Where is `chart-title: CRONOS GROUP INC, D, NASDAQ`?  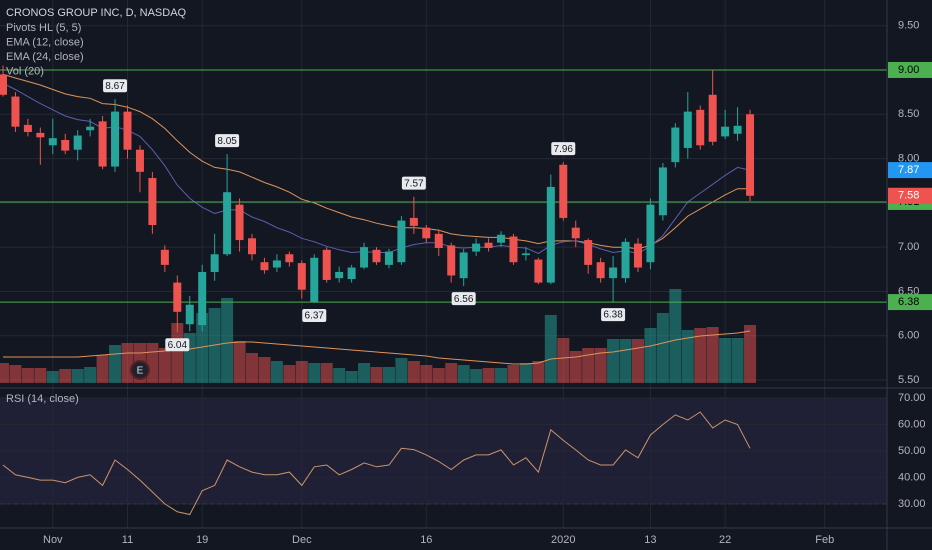 chart-title: CRONOS GROUP INC, D, NASDAQ is located at coordinates (96, 13).